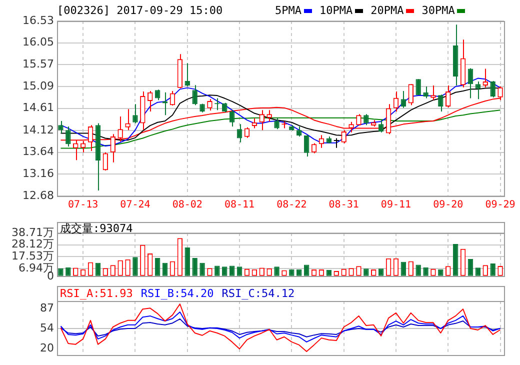 The width and height of the screenshot is (520, 365). I want to click on x-tick-label: 07-24, so click(135, 205).